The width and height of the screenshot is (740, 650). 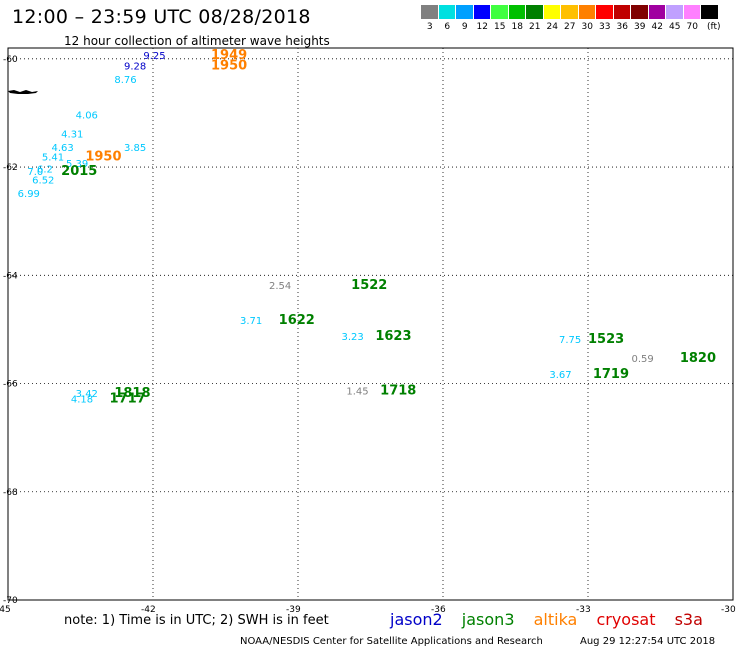 What do you see at coordinates (713, 27) in the screenshot?
I see `color-scale-label: (ft)` at bounding box center [713, 27].